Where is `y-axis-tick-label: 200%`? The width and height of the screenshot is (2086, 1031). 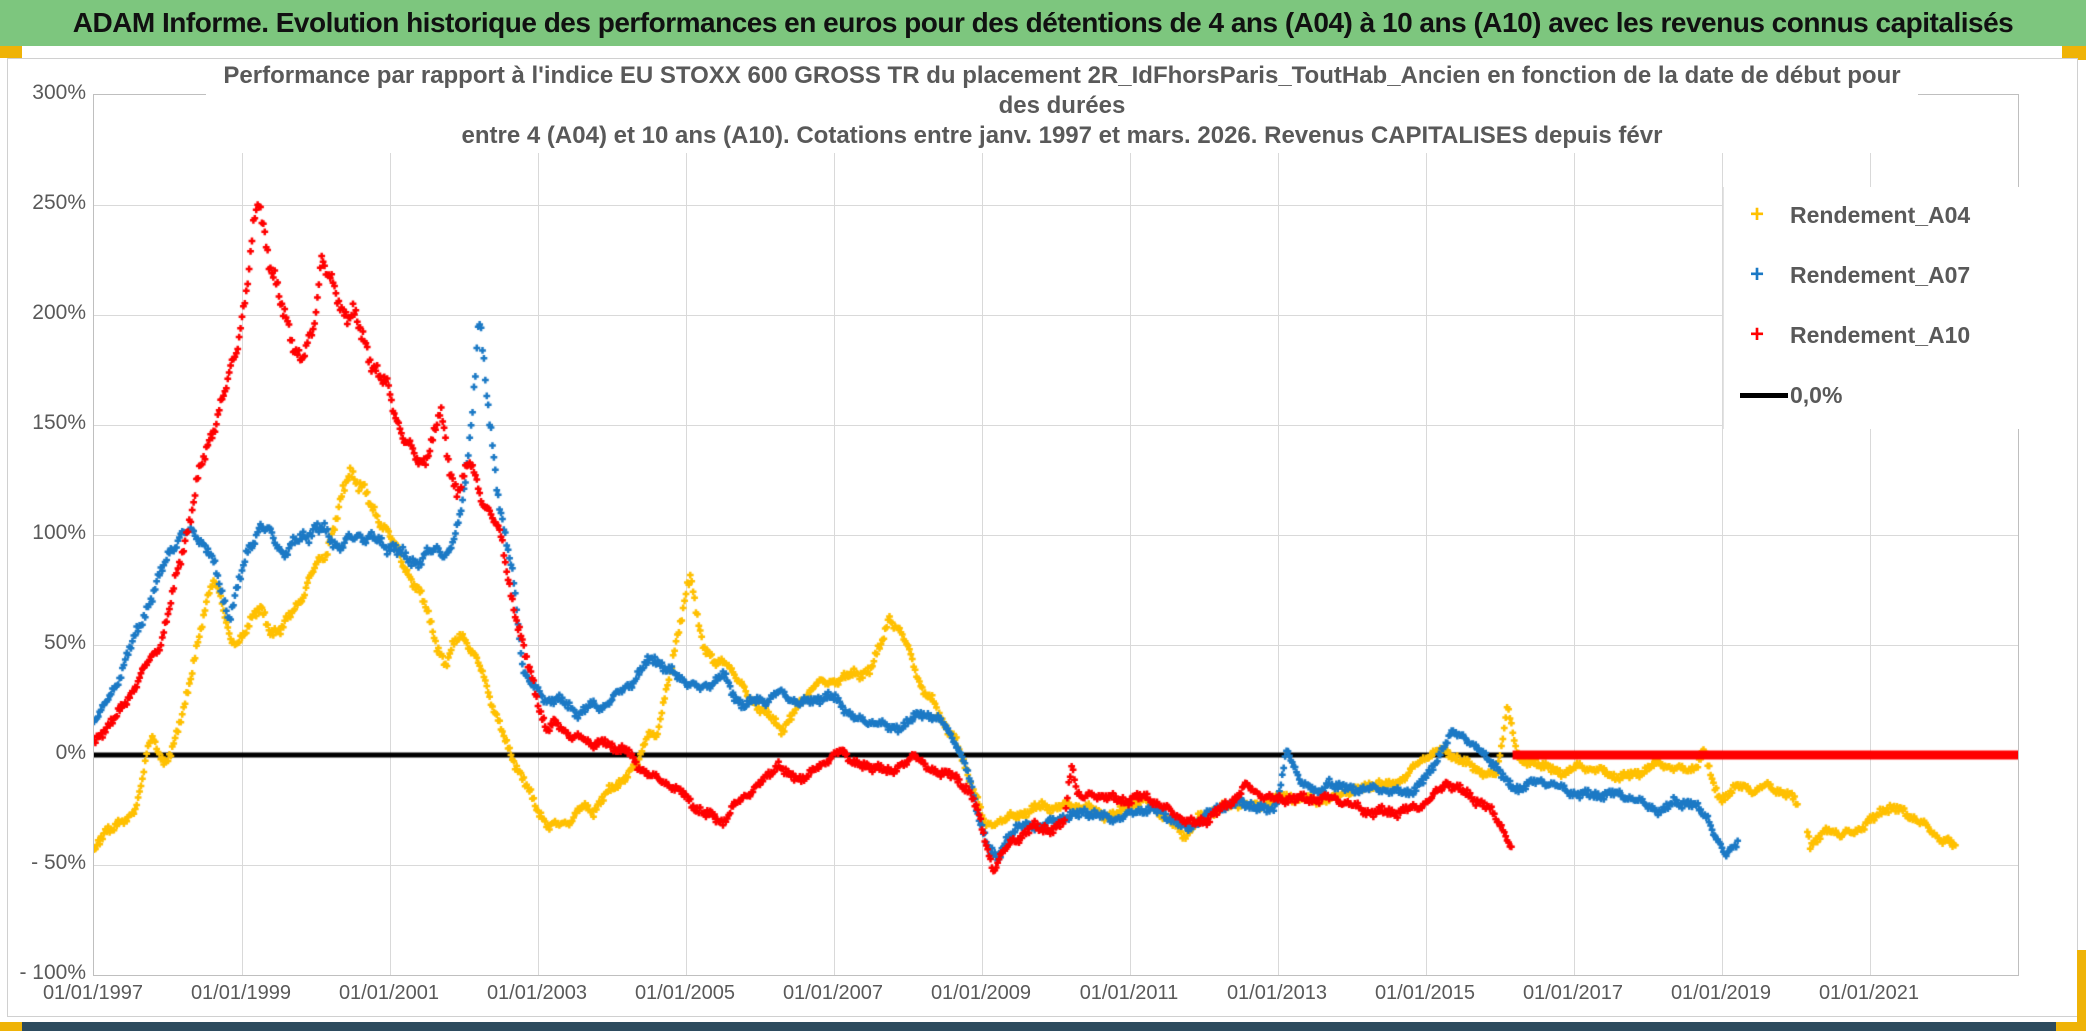 y-axis-tick-label: 200% is located at coordinates (59, 312).